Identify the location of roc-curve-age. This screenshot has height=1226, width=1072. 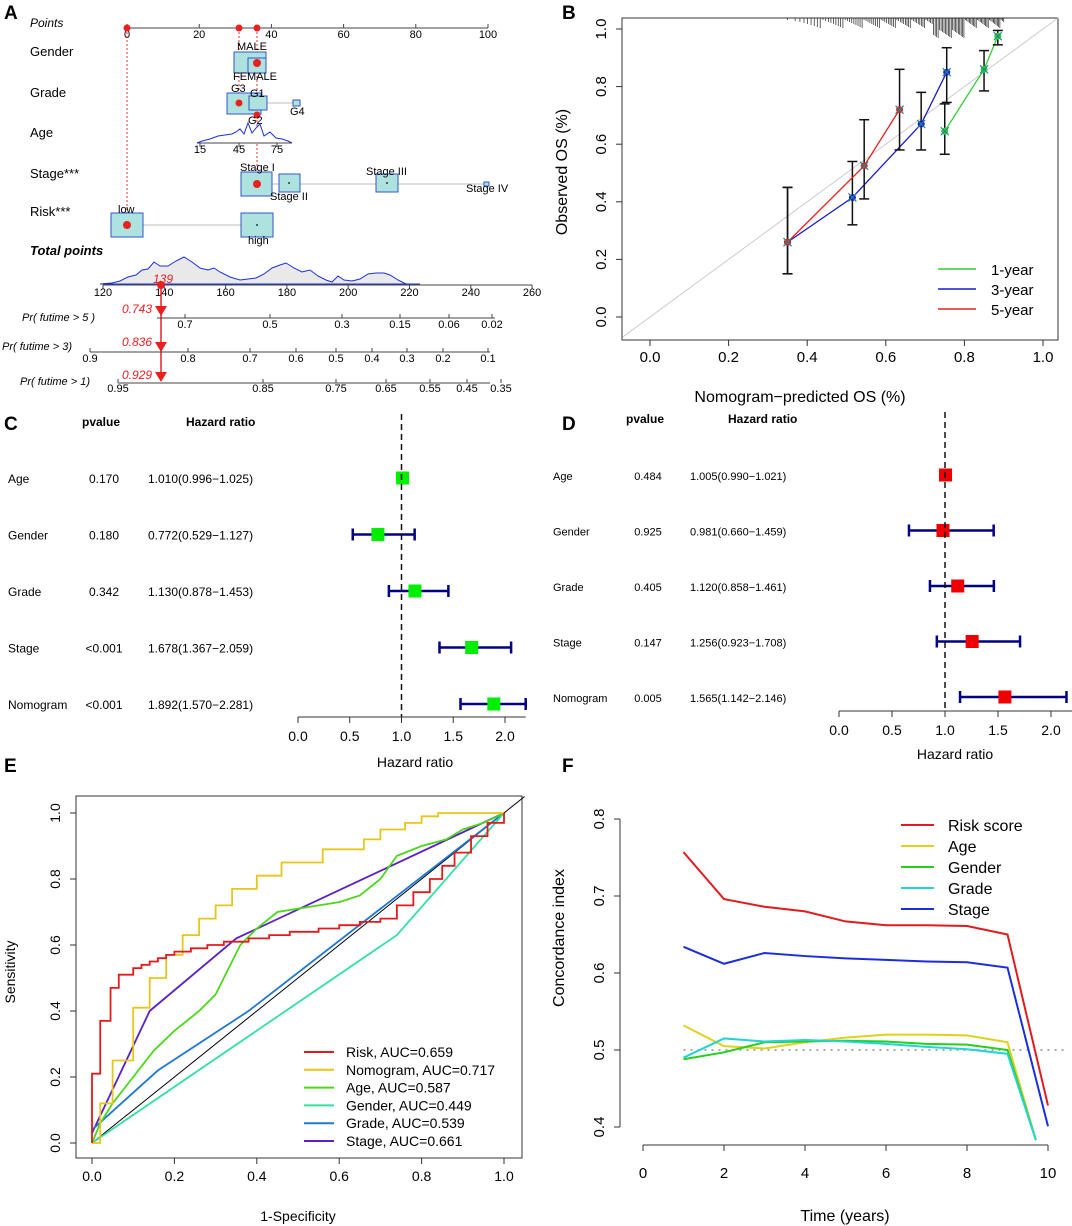
(298, 978).